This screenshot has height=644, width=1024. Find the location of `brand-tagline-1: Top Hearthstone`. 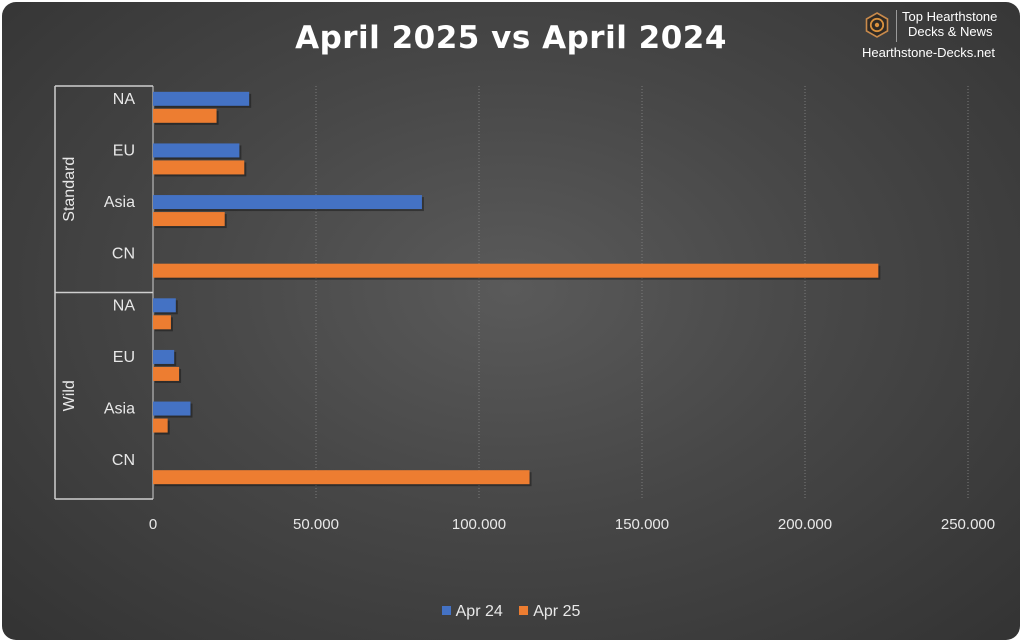

brand-tagline-1: Top Hearthstone is located at coordinates (950, 16).